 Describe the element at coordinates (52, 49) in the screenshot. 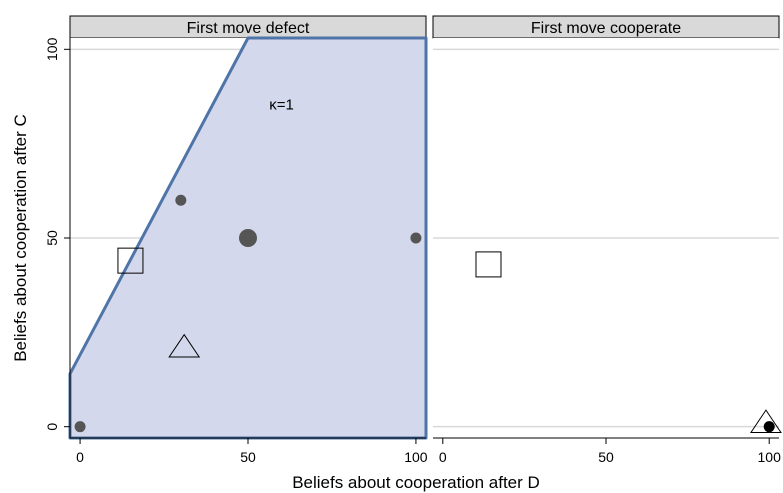

I see `y-tick-label-100: 100` at that location.